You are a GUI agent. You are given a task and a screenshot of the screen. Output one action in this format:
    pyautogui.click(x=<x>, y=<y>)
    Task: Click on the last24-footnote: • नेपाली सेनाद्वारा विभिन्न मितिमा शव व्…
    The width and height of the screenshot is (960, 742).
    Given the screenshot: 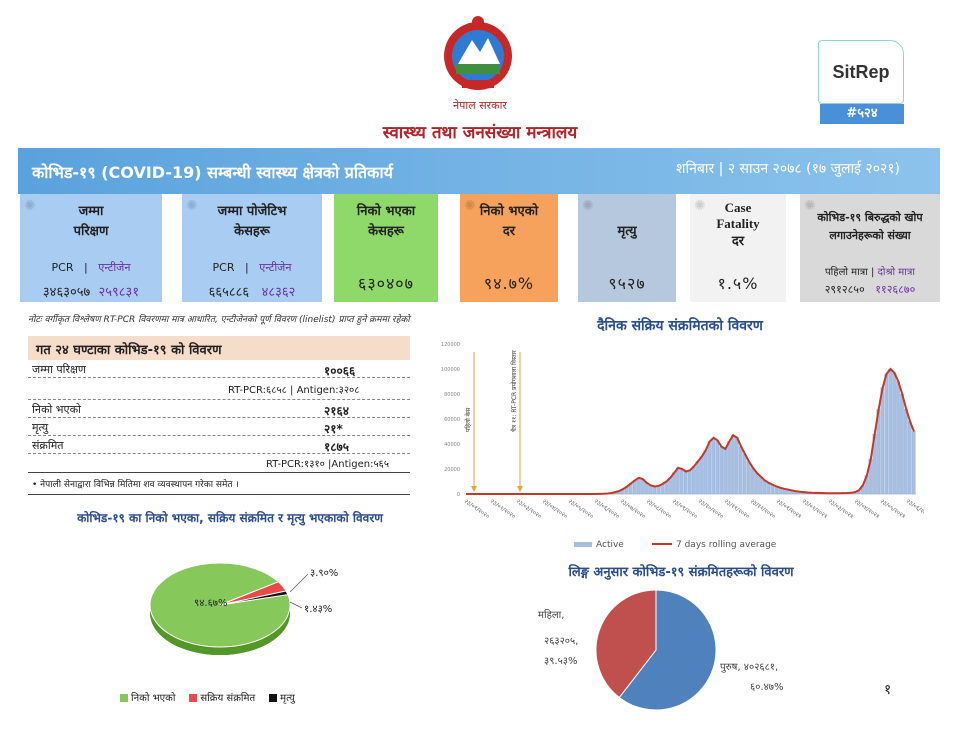 What is the action you would take?
    pyautogui.click(x=219, y=483)
    